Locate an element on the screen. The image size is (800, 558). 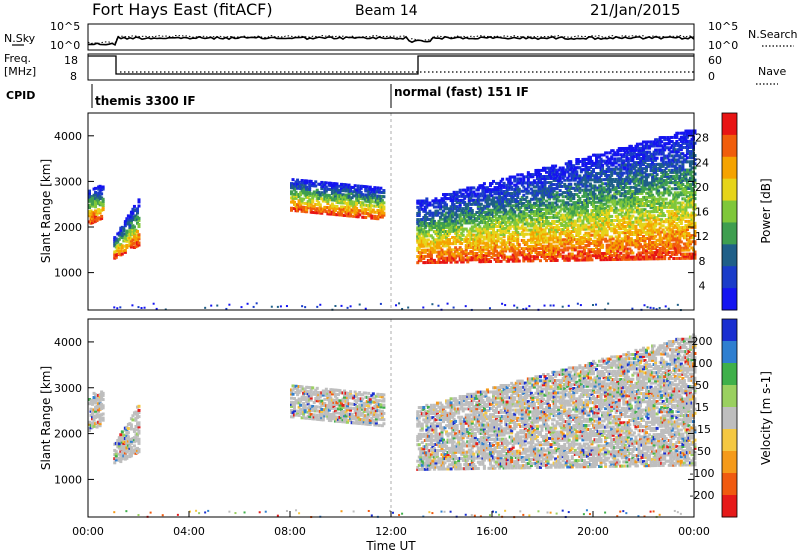
station-title: Fort Hays East (fitACF) is located at coordinates (182, 9).